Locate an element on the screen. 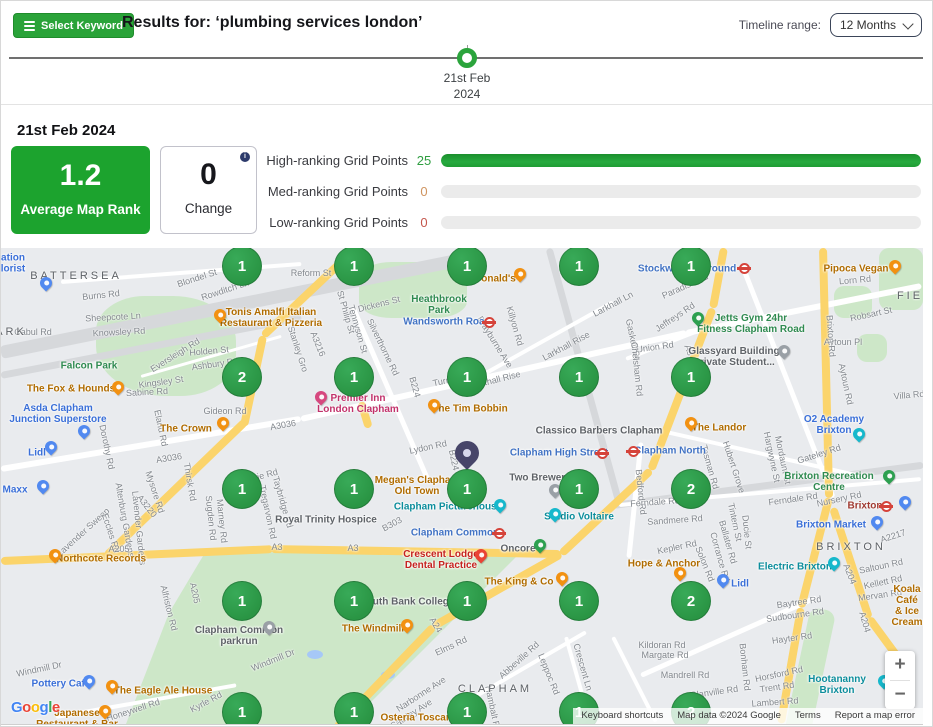 The width and height of the screenshot is (933, 727). area-label: CLAPHAM is located at coordinates (495, 689).